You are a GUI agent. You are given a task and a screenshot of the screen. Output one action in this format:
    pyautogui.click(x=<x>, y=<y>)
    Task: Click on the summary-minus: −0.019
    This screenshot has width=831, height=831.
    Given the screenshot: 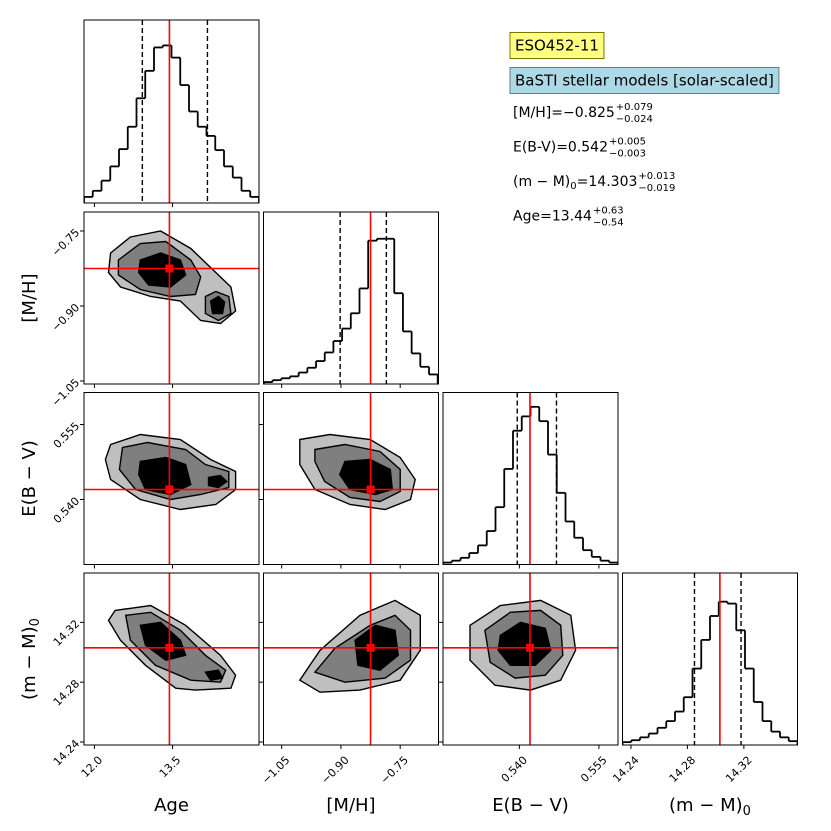 What is the action you would take?
    pyautogui.click(x=656, y=188)
    